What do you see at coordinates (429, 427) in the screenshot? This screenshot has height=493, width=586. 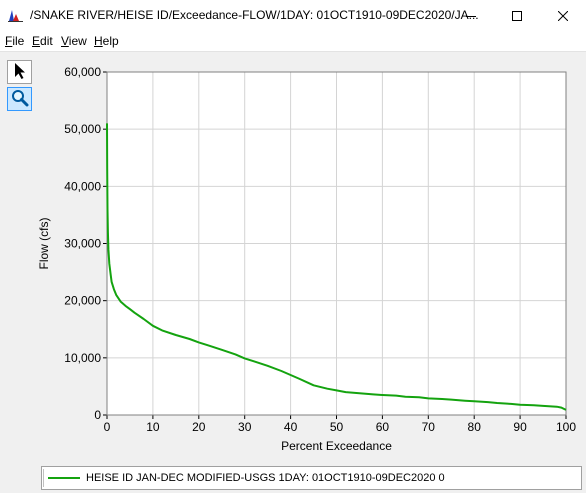 I see `x-tick-label: 70` at bounding box center [429, 427].